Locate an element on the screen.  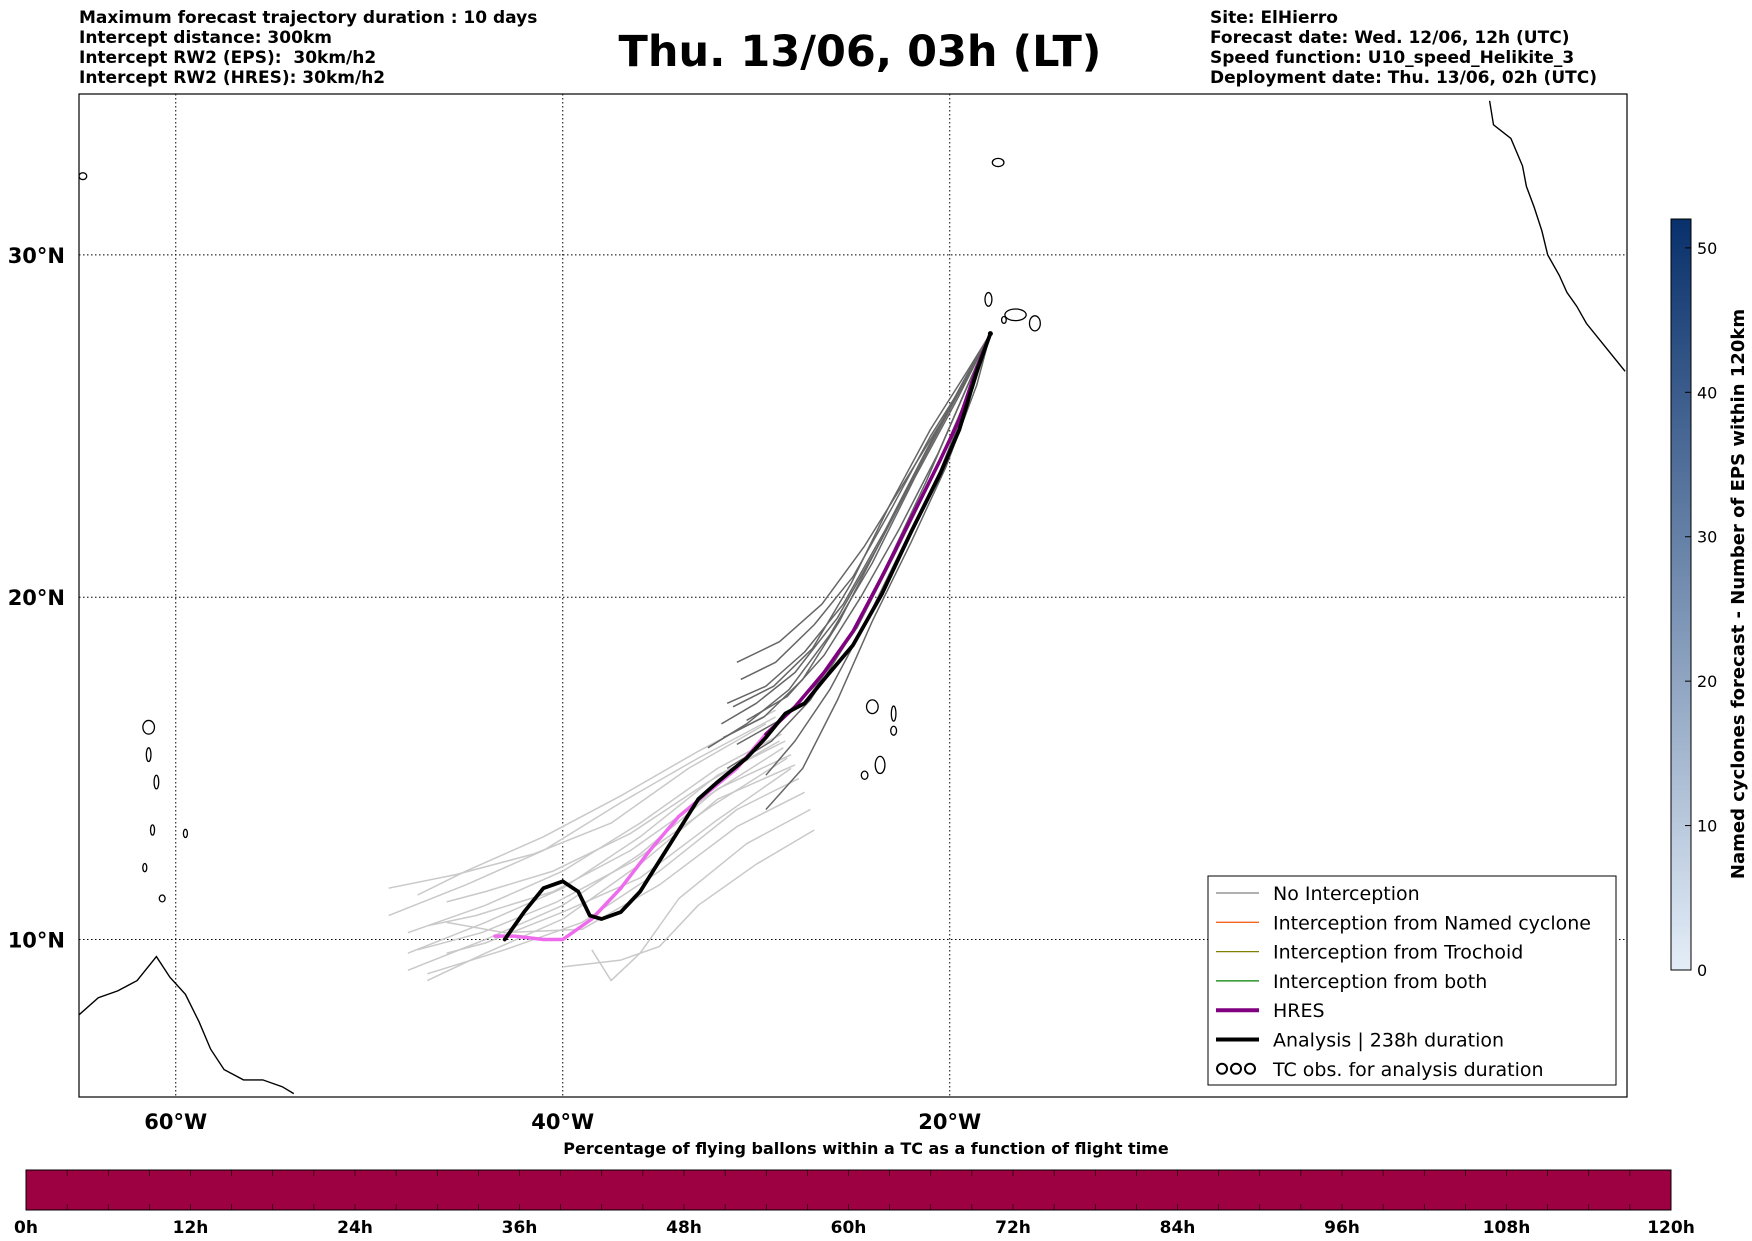
deployment-site-marker is located at coordinates (990, 334).